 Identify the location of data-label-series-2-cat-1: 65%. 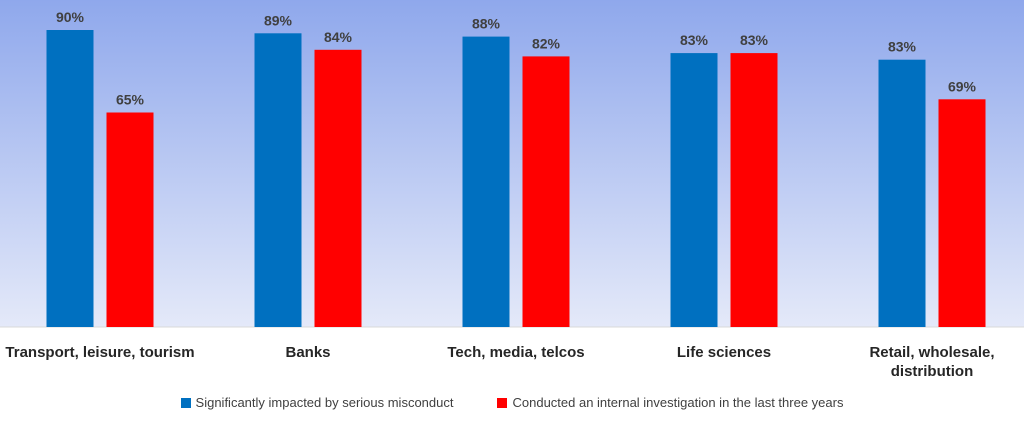
(130, 100).